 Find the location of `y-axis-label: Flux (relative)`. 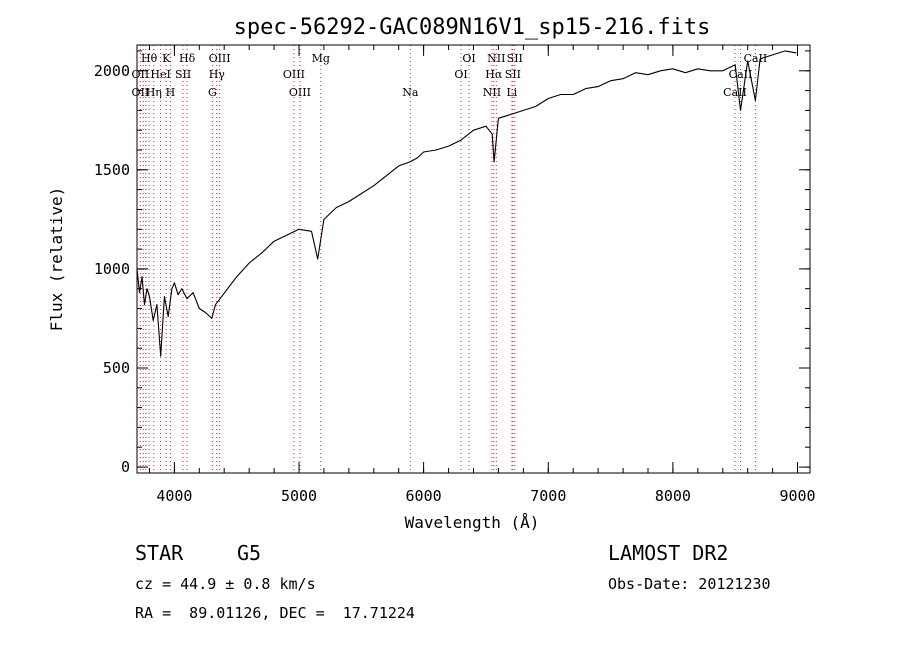

y-axis-label: Flux (relative) is located at coordinates (56, 259).